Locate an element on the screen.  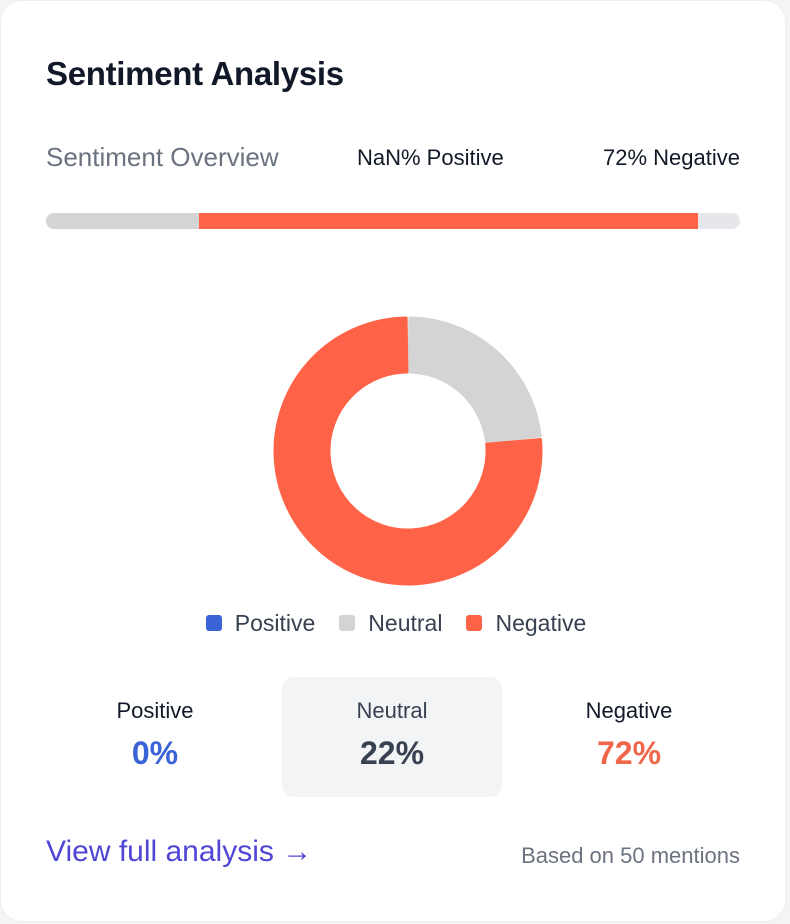
legend-label-positive: Positive is located at coordinates (275, 622).